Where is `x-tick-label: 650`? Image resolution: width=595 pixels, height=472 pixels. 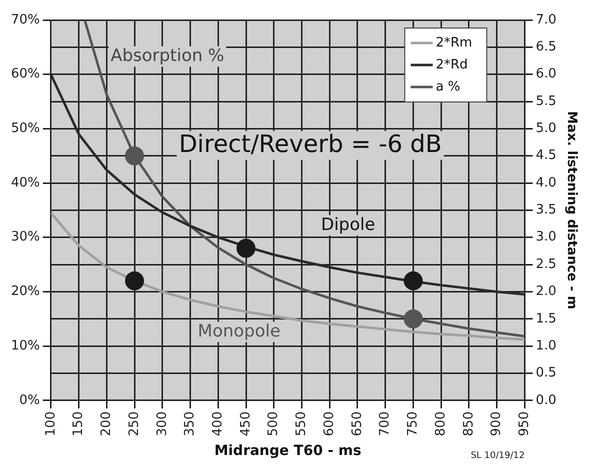 x-tick-label: 650 is located at coordinates (357, 423).